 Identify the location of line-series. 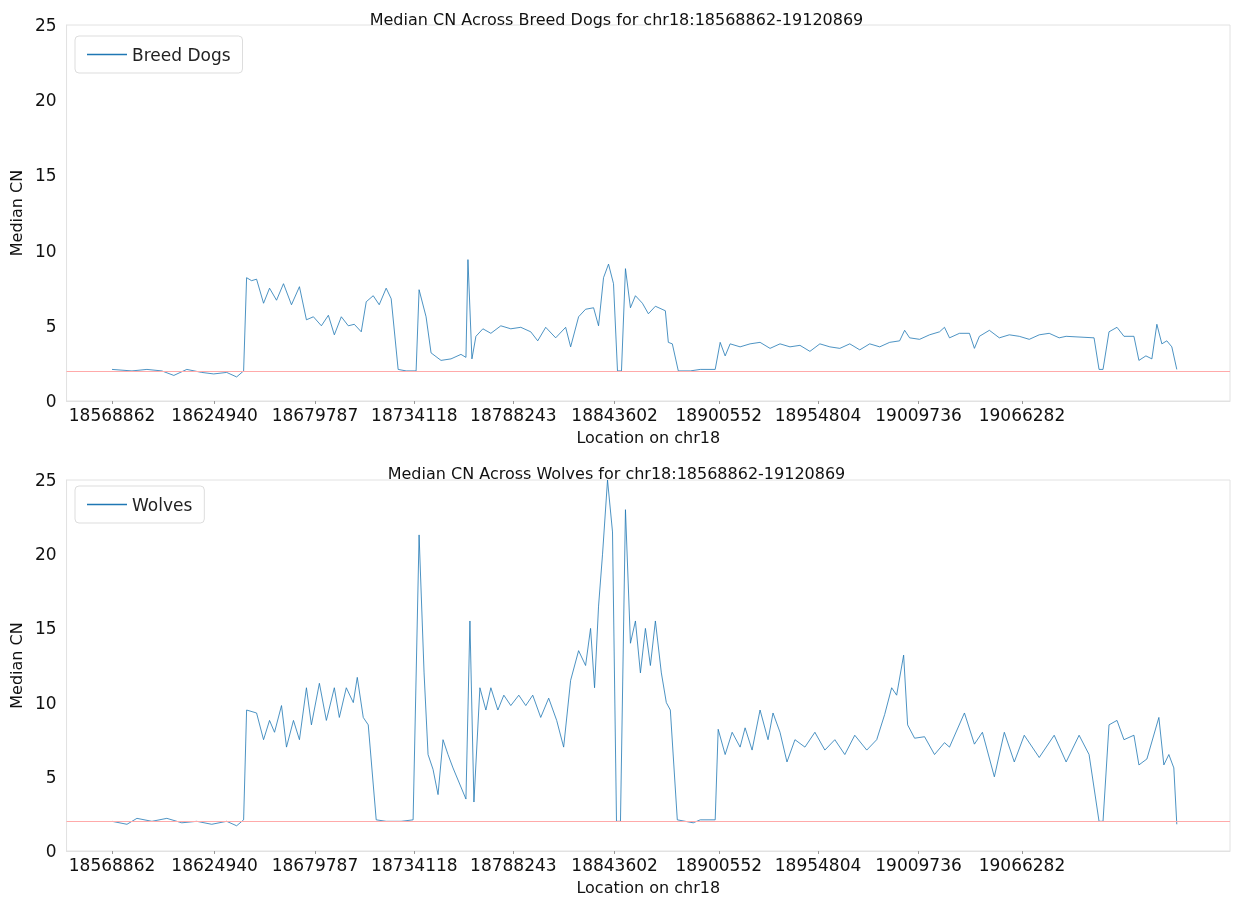
(644, 318).